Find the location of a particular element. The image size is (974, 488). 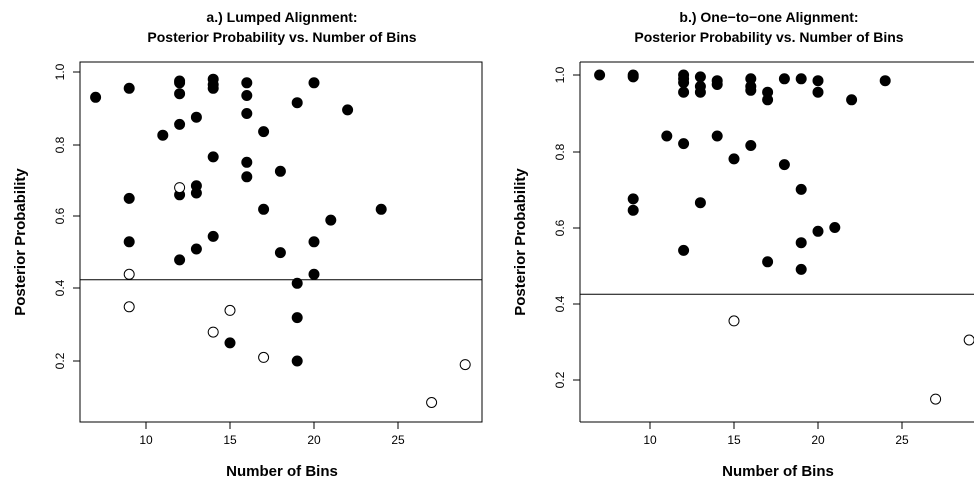

y-tick-label: 0.4 is located at coordinates (60, 287).